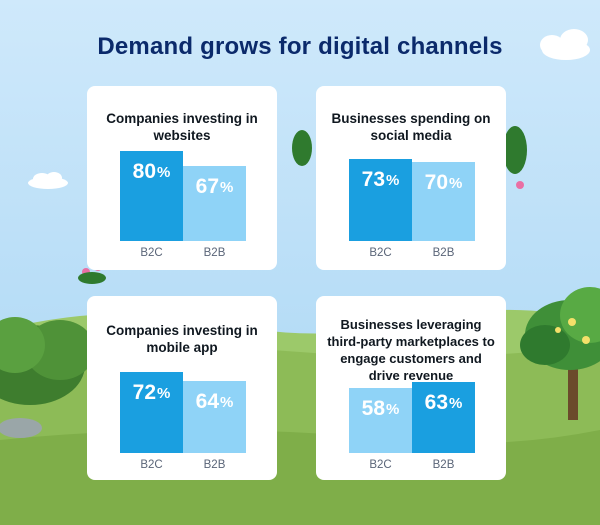  I want to click on data-label: 58, so click(373, 408).